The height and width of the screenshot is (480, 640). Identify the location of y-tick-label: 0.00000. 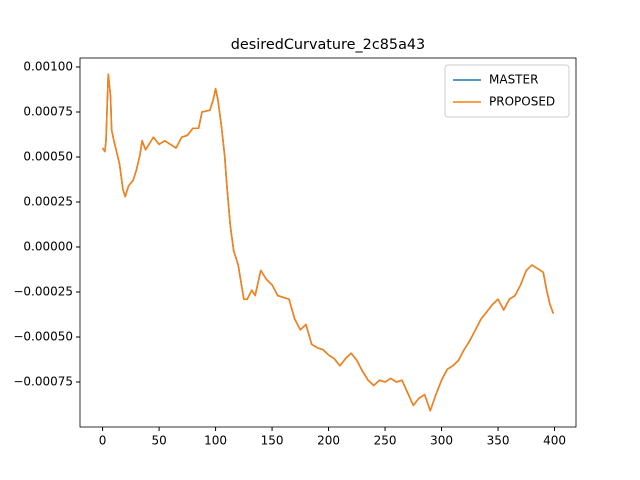
(48, 247).